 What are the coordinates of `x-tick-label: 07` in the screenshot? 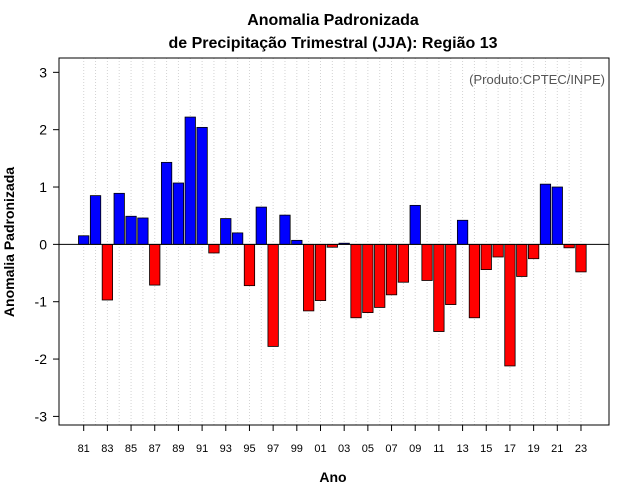 It's located at (391, 449).